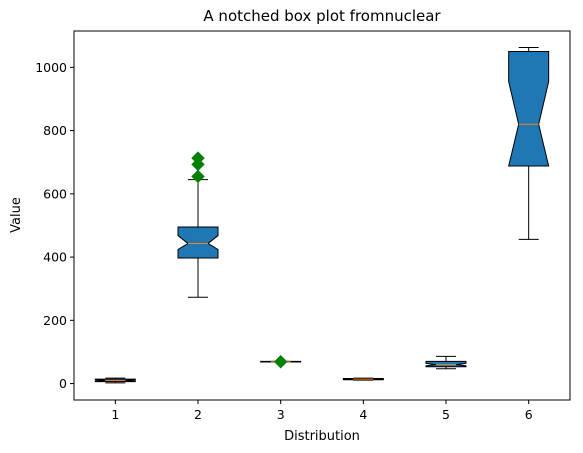  What do you see at coordinates (529, 414) in the screenshot?
I see `x-tick-label: 6` at bounding box center [529, 414].